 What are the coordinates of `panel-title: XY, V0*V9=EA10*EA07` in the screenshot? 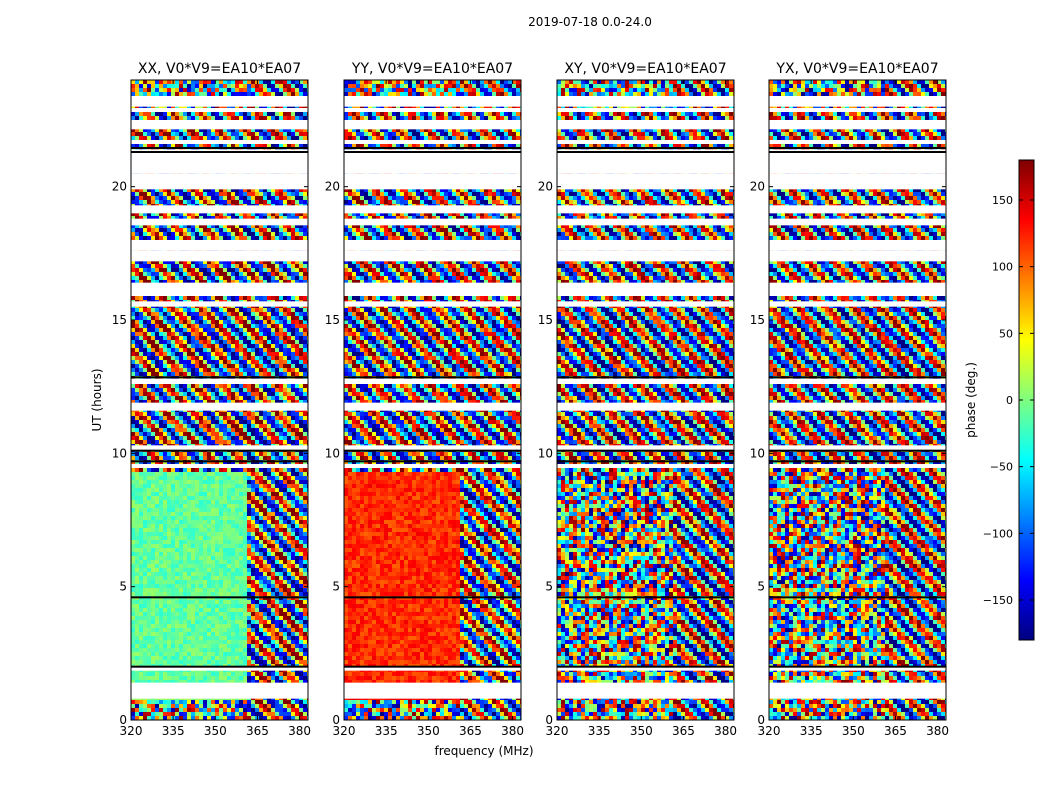 It's located at (645, 69).